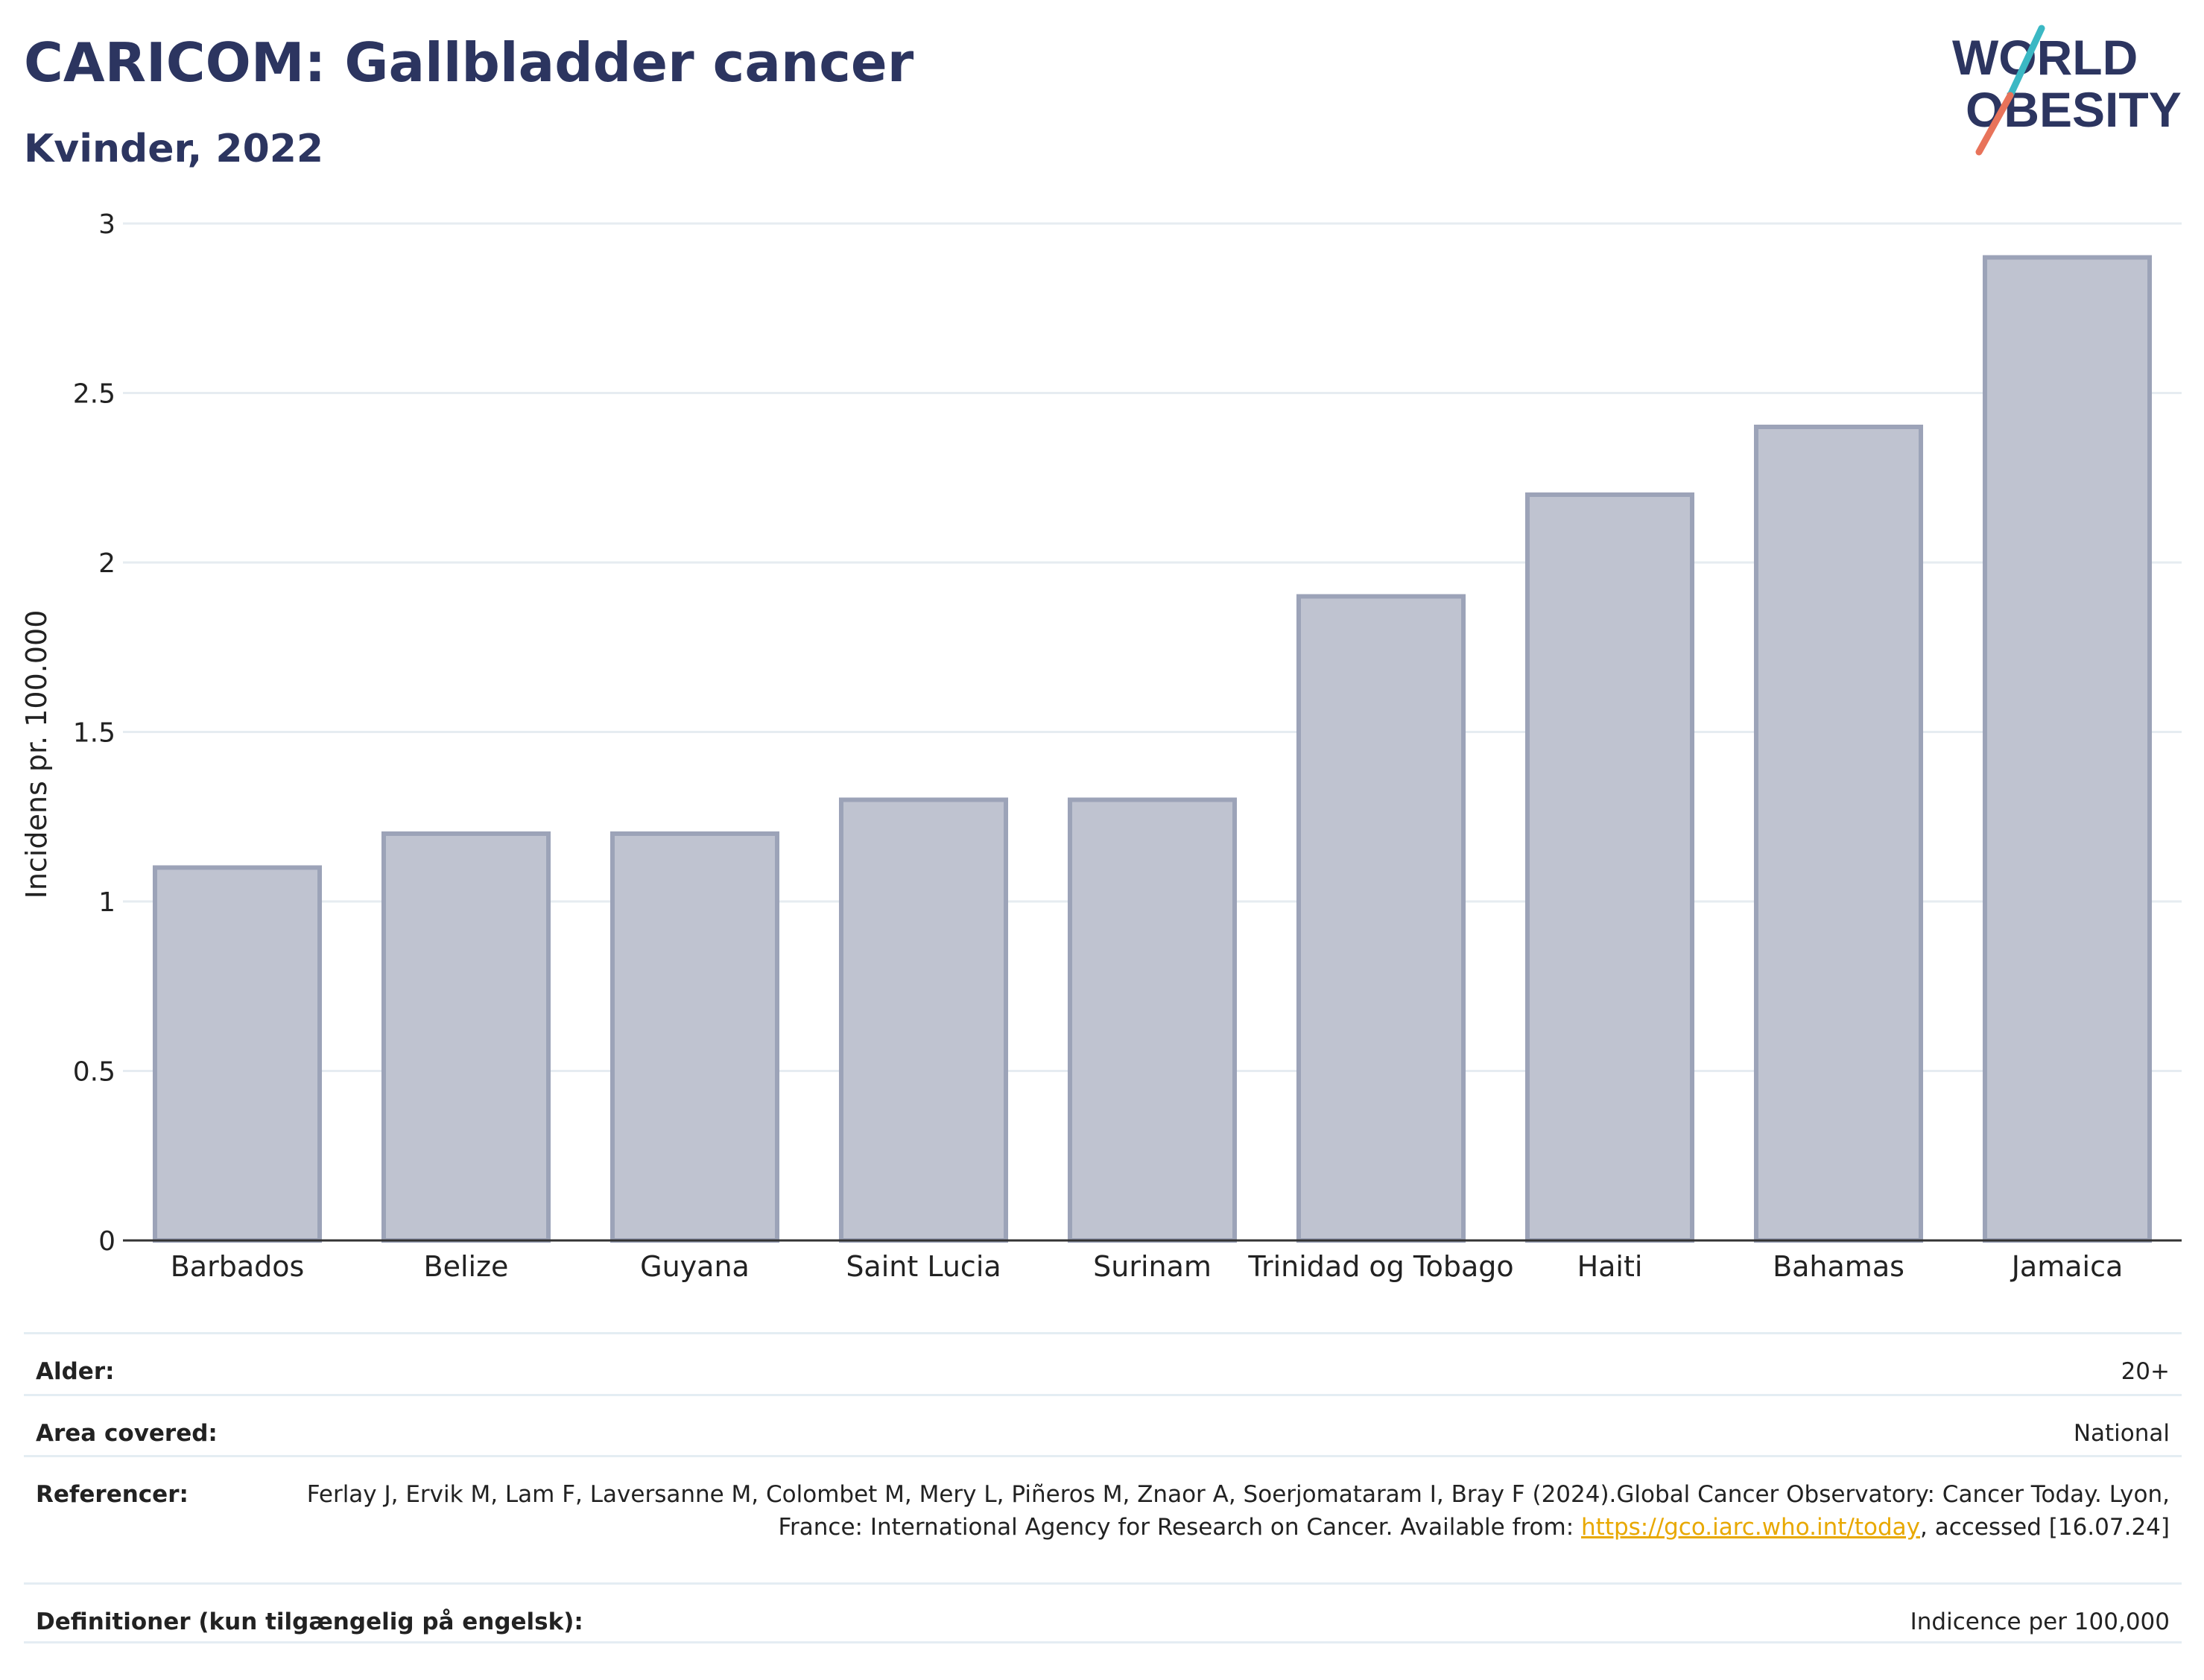  What do you see at coordinates (75, 1371) in the screenshot?
I see `meta-label-age: Alder:` at bounding box center [75, 1371].